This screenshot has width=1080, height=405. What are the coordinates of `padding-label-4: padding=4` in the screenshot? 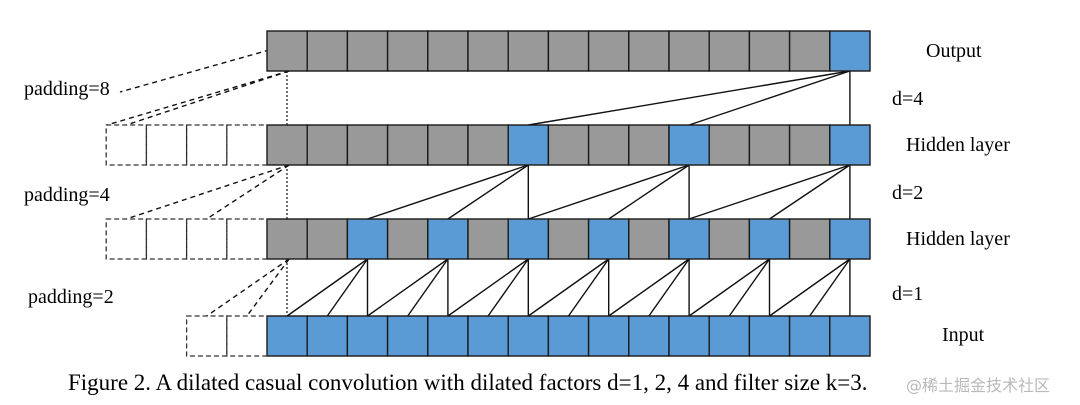 It's located at (67, 195).